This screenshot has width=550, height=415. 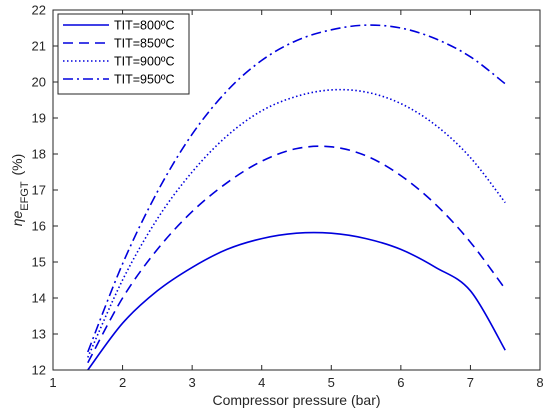 What do you see at coordinates (39, 334) in the screenshot?
I see `y-tick-label: 13` at bounding box center [39, 334].